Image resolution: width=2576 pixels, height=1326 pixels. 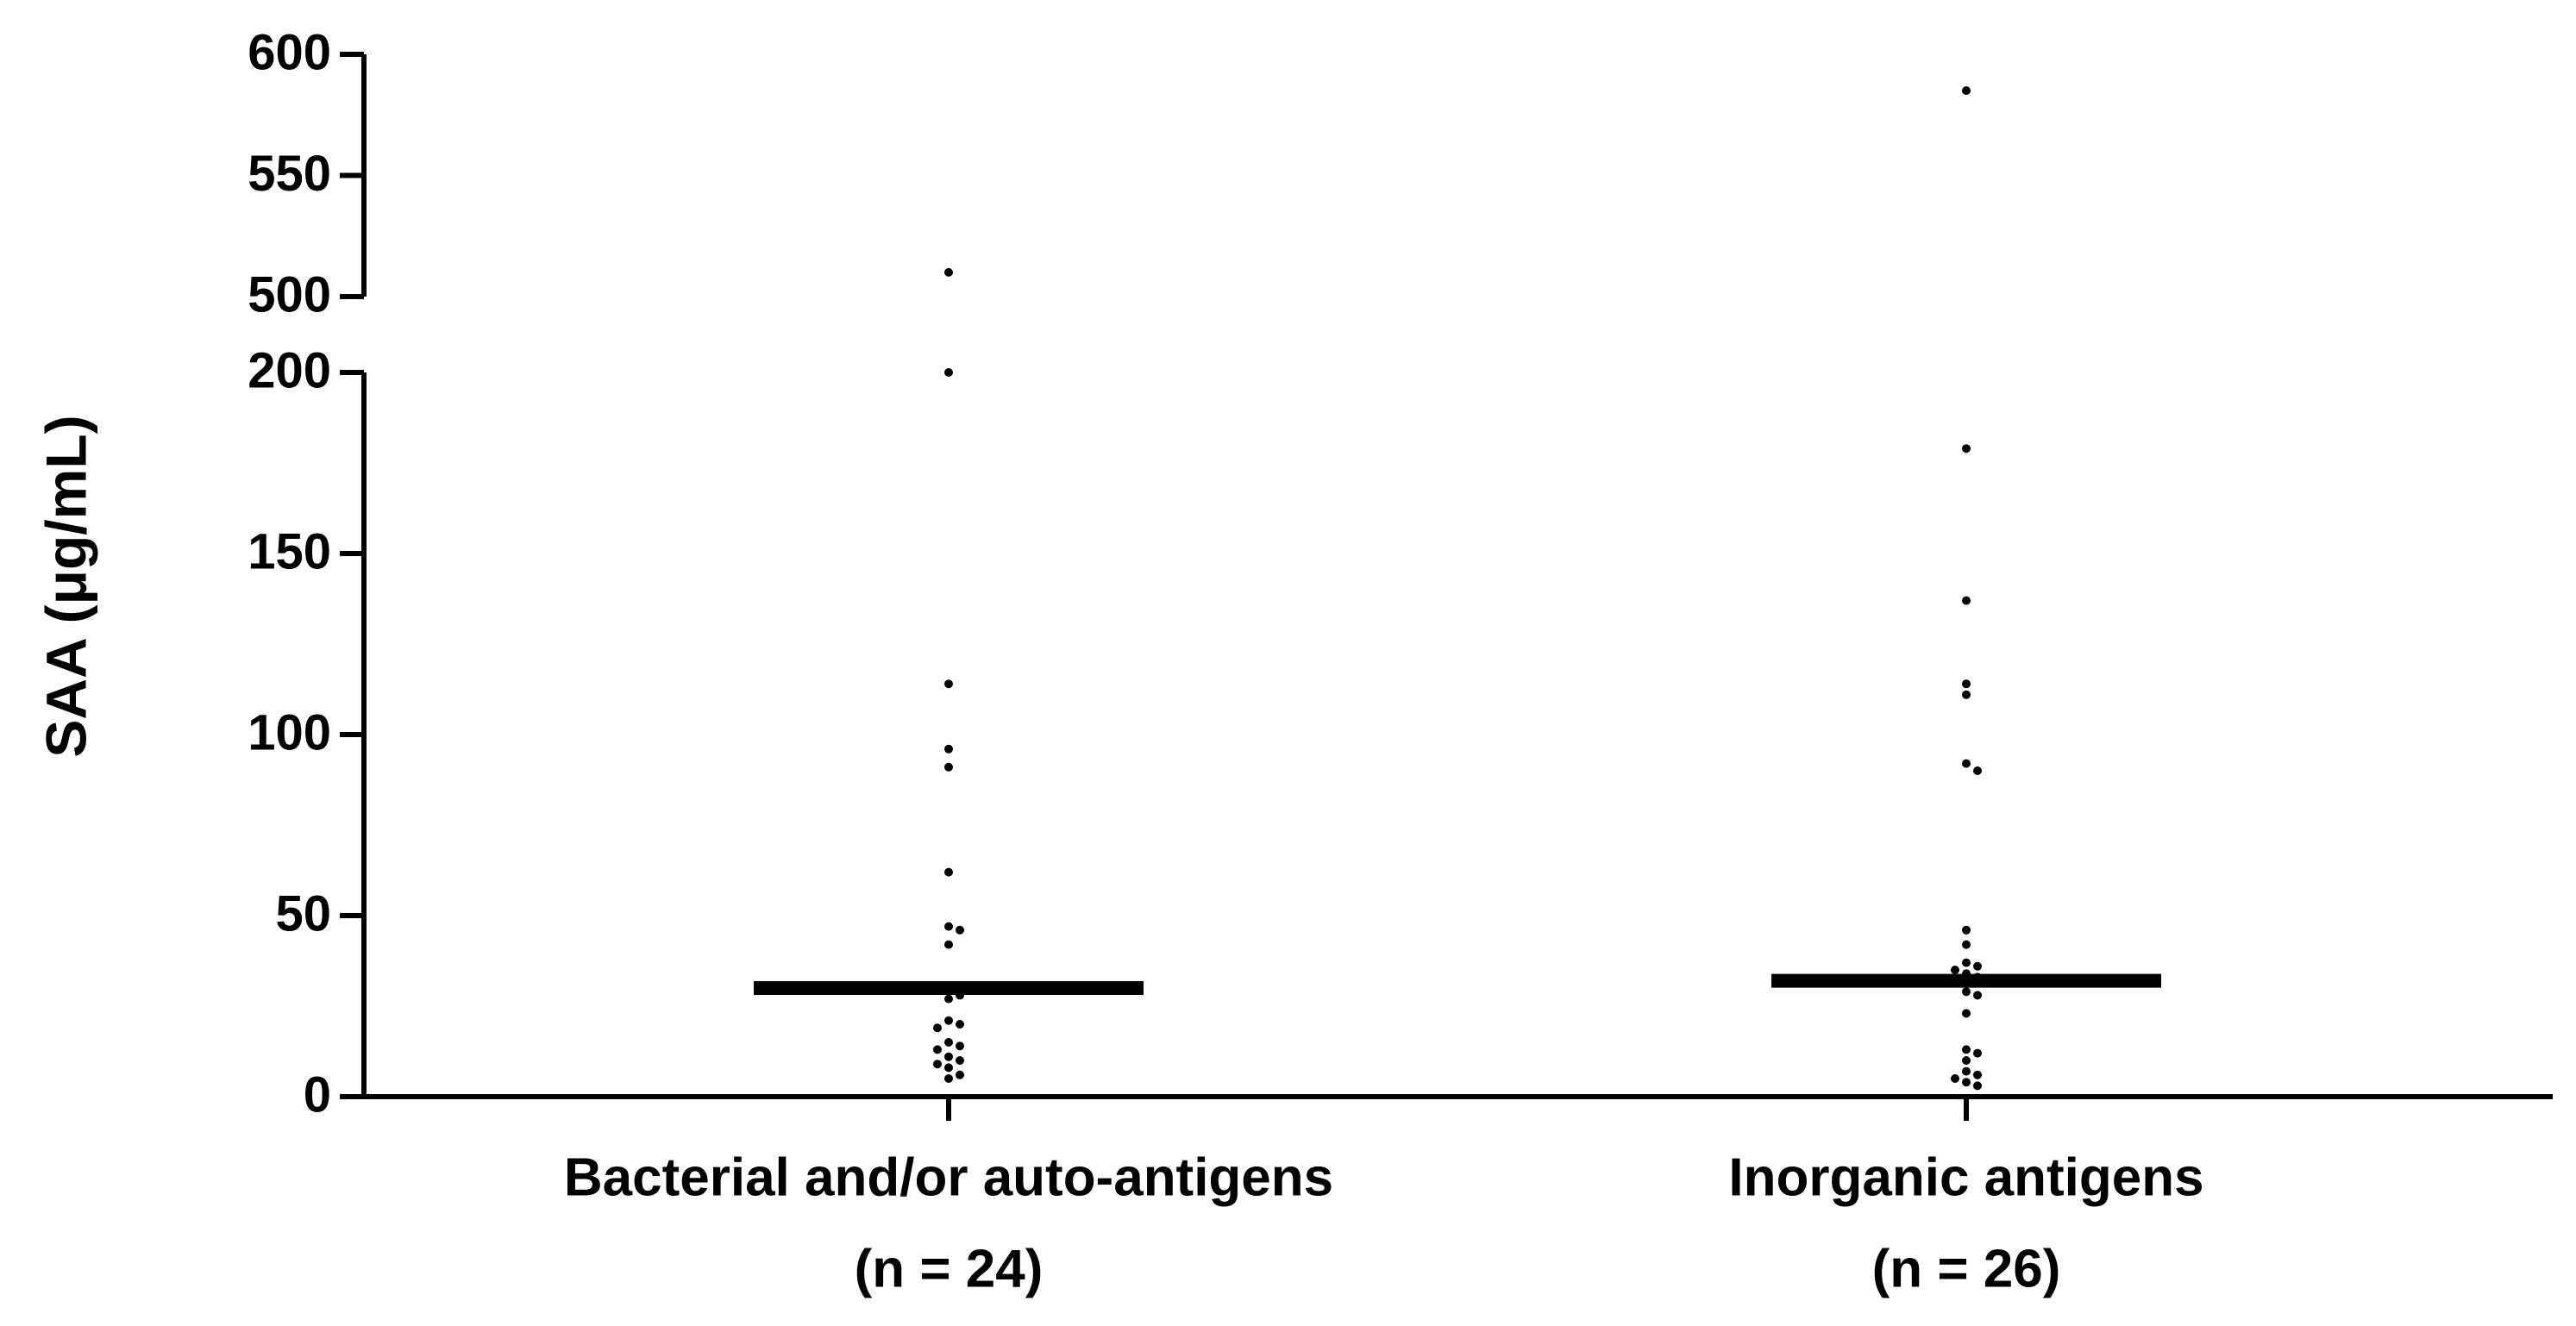 I want to click on y-tick-label: 500, so click(x=289, y=294).